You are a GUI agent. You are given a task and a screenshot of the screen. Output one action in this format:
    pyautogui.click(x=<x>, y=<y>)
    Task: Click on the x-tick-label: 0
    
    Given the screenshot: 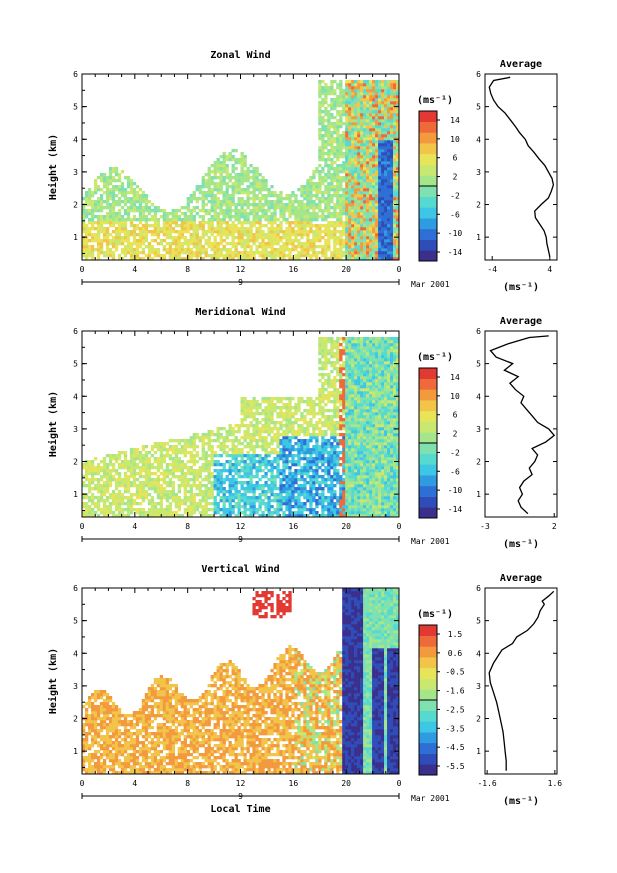 What is the action you would take?
    pyautogui.click(x=82, y=269)
    